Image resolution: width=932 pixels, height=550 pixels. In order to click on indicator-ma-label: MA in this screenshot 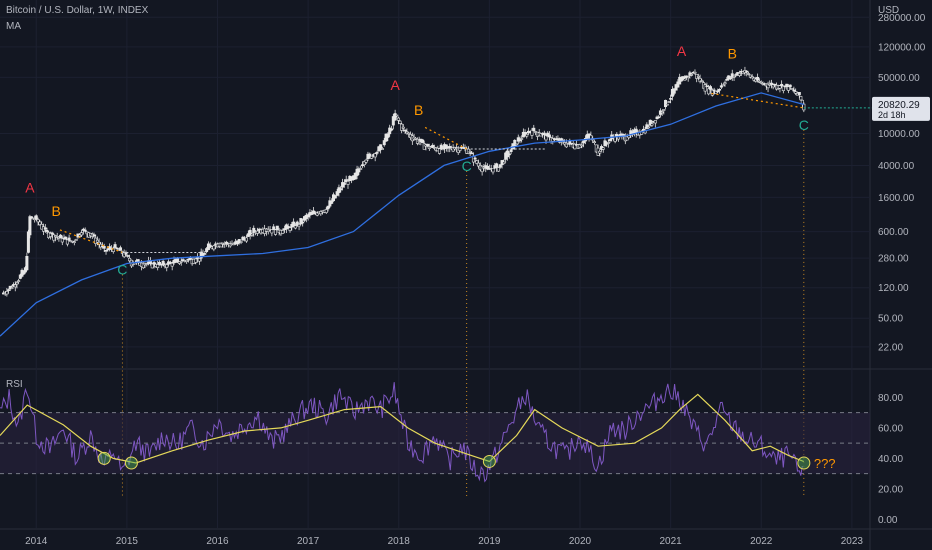, I will do `click(13, 26)`.